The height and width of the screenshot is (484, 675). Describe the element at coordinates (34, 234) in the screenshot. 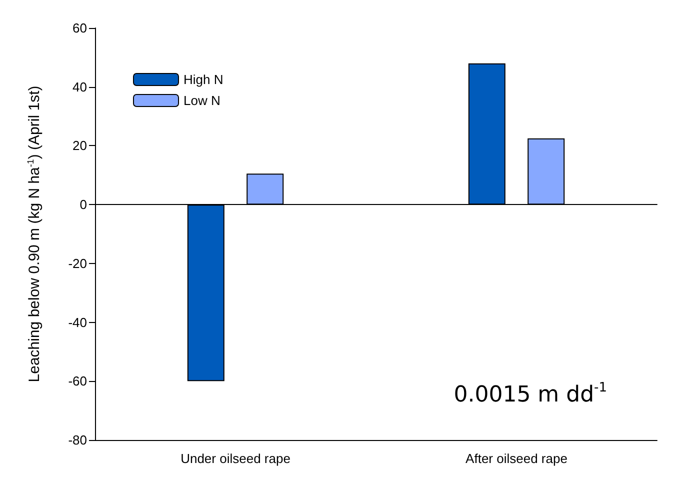

I see `y-axis-title: Leaching below 0.90 m (kg N ha-1) (April 1st)` at that location.